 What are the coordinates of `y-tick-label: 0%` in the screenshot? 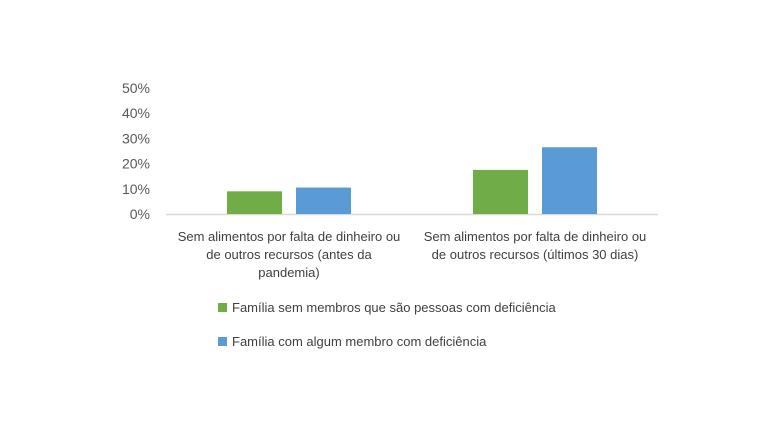 It's located at (140, 214).